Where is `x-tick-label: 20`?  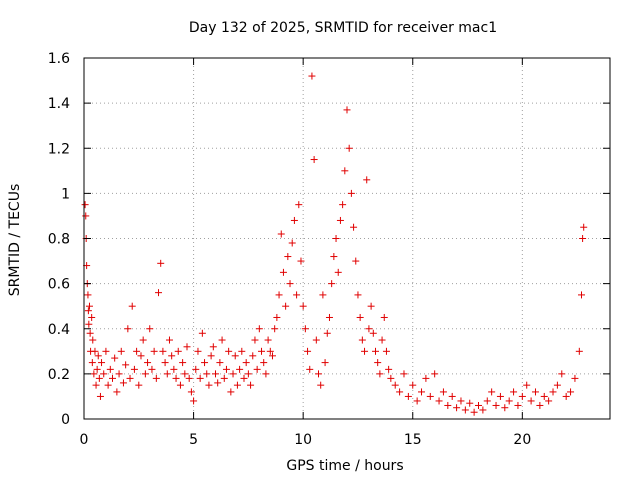
x-tick-label: 20 is located at coordinates (522, 440).